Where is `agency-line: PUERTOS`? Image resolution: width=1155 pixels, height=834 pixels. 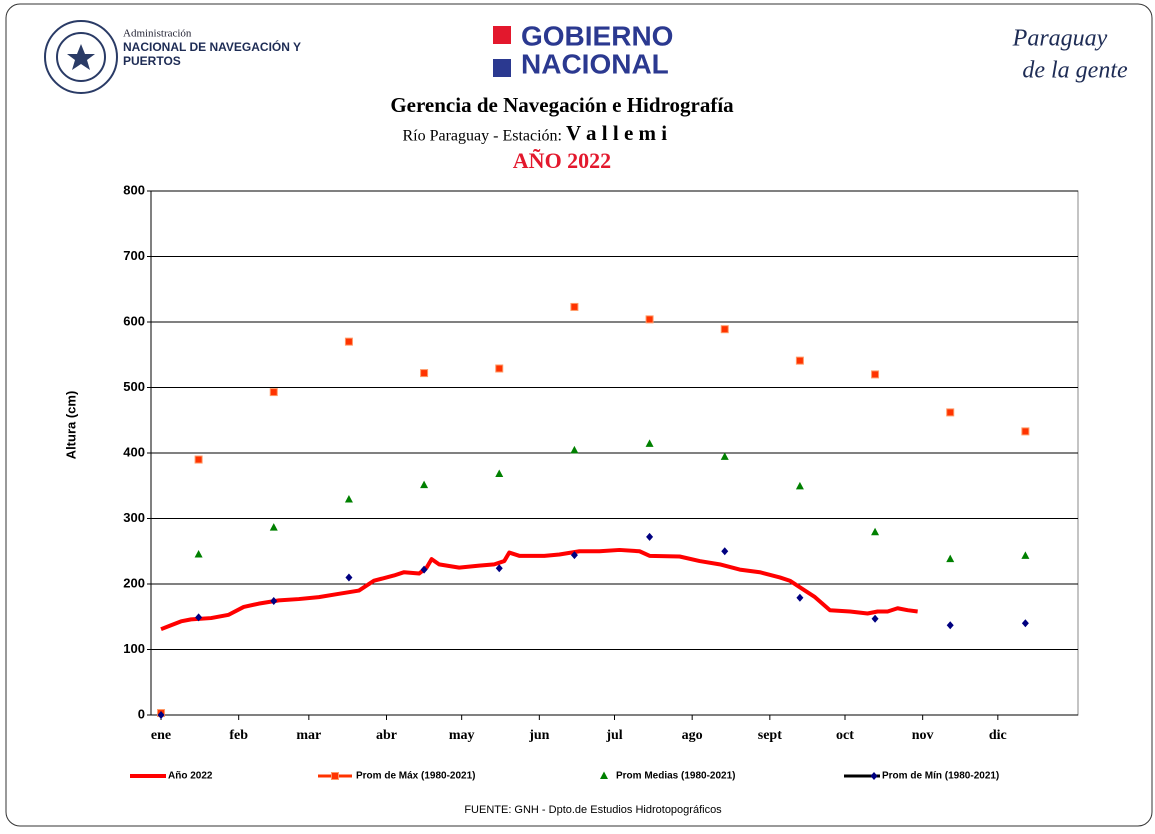 agency-line: PUERTOS is located at coordinates (152, 61).